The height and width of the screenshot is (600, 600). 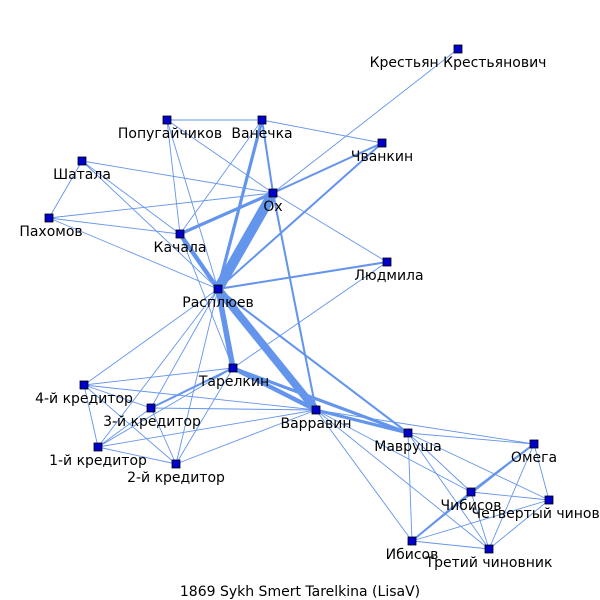 I want to click on edge-chvankin-okh, so click(x=327, y=168).